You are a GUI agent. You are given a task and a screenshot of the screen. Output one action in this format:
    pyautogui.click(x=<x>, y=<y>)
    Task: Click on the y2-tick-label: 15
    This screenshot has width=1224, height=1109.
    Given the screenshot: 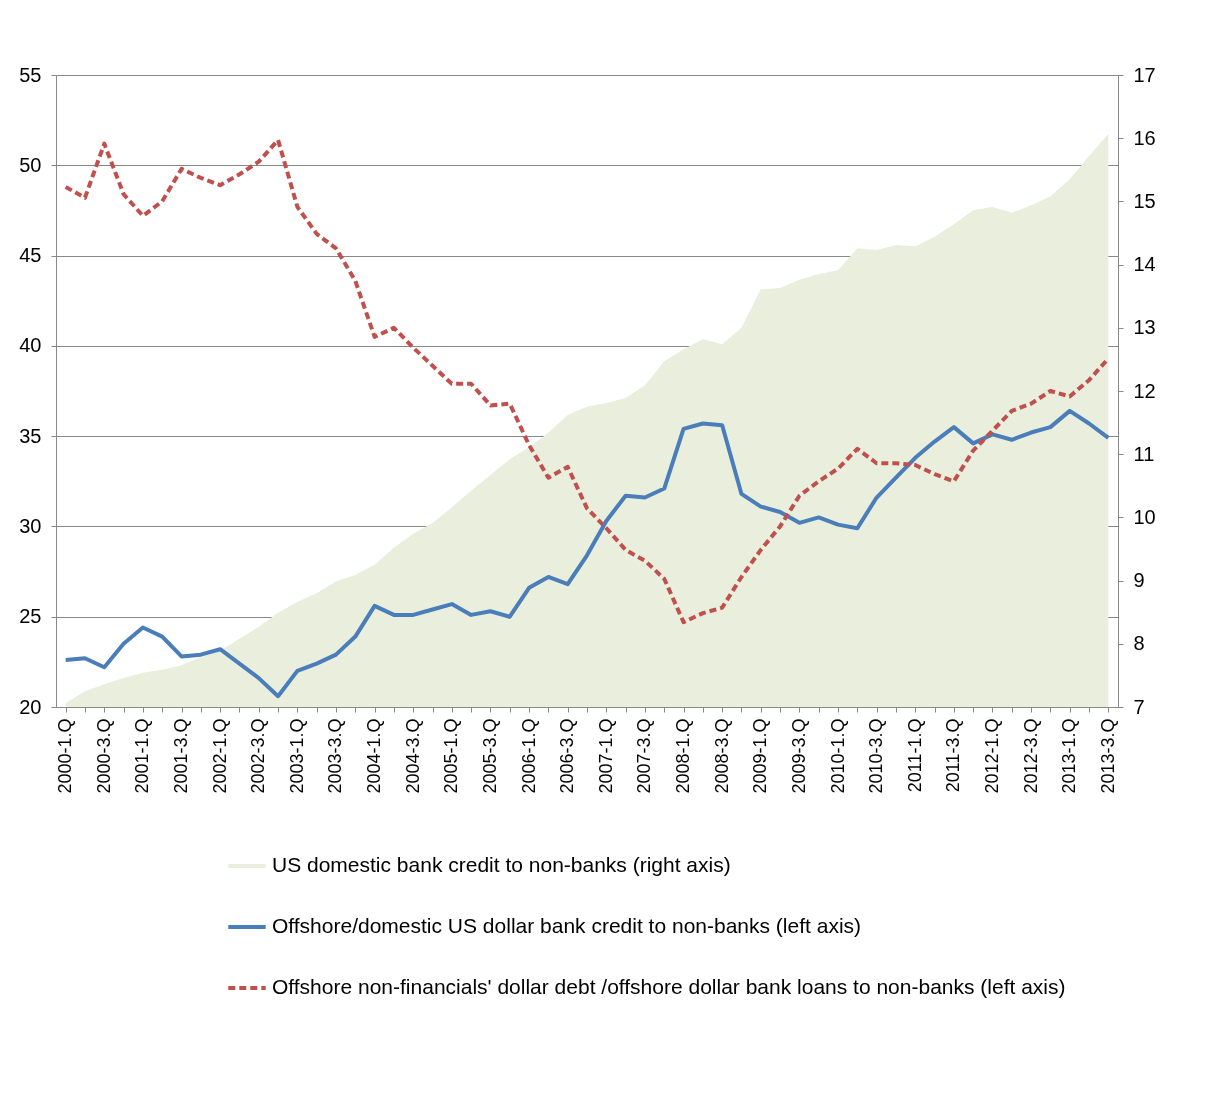 What is the action you would take?
    pyautogui.click(x=1144, y=200)
    